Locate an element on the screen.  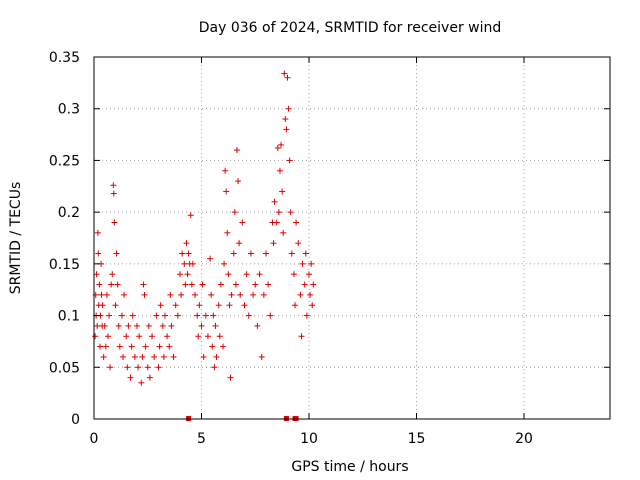
x-tick-label: 5 is located at coordinates (201, 439).